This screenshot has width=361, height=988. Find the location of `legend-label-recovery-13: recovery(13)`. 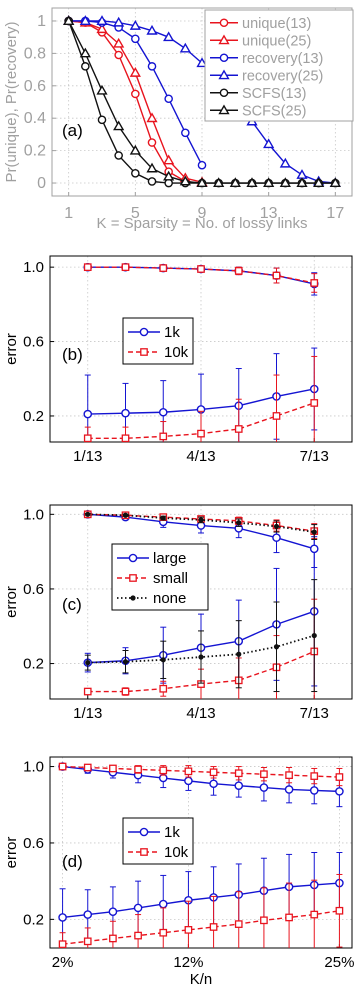

legend-label-recovery-13: recovery(13) is located at coordinates (282, 59).